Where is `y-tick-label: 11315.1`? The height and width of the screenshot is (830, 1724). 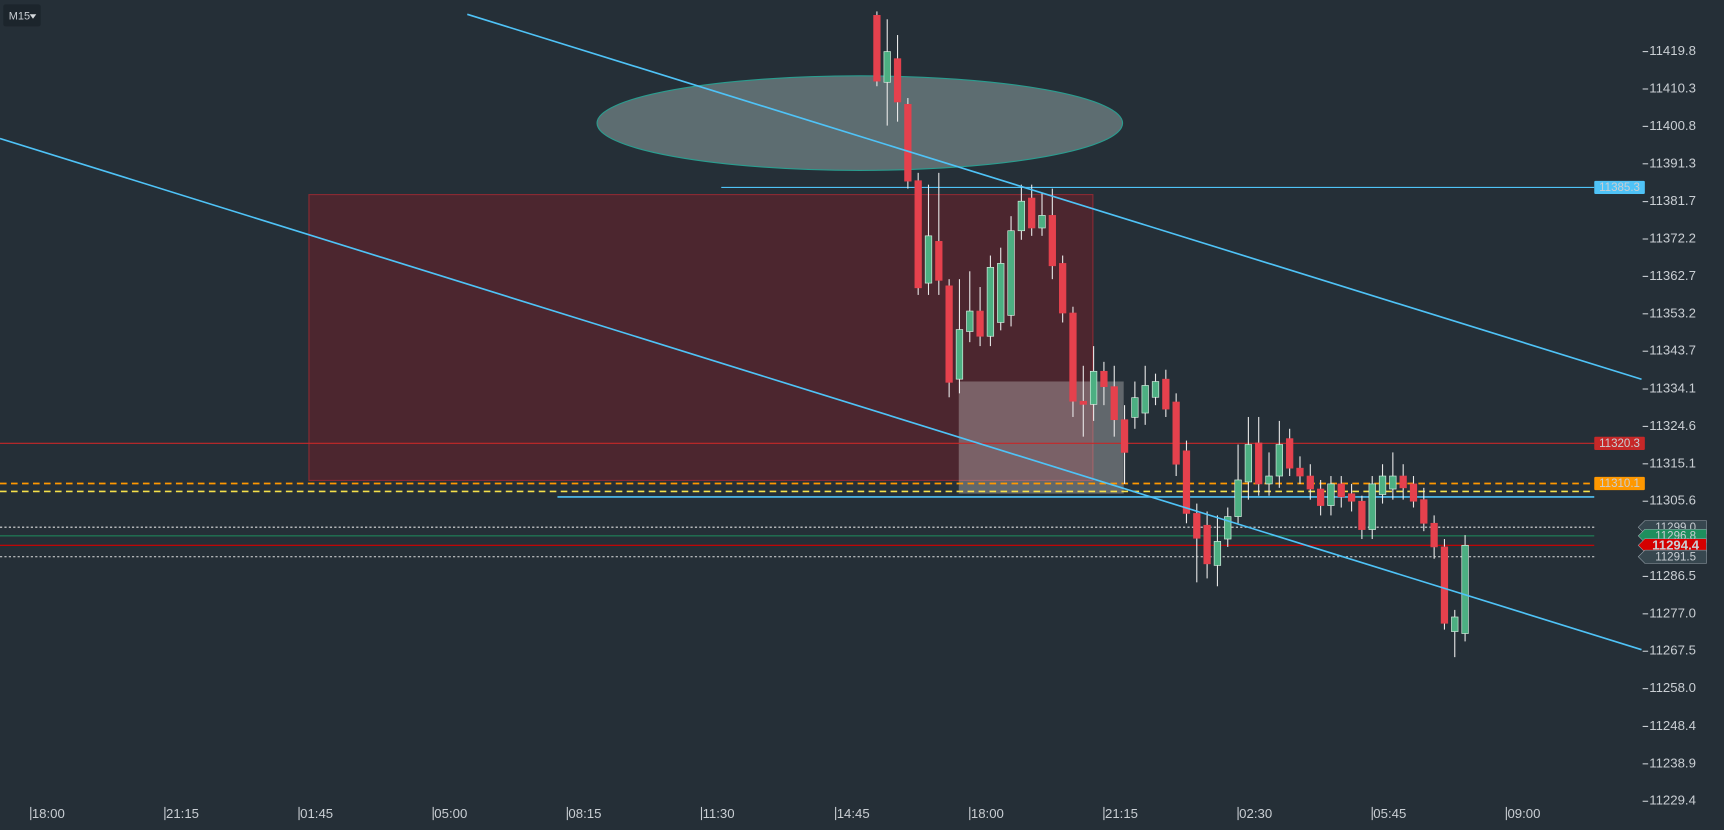 y-tick-label: 11315.1 is located at coordinates (1672, 462).